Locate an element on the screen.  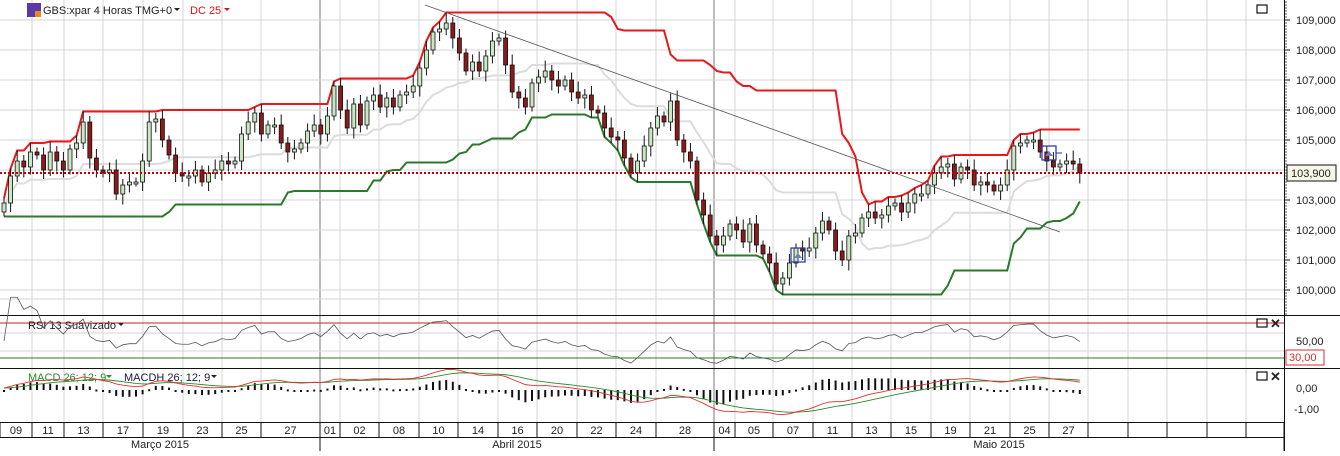
price-label: 101,000 is located at coordinates (1316, 261).